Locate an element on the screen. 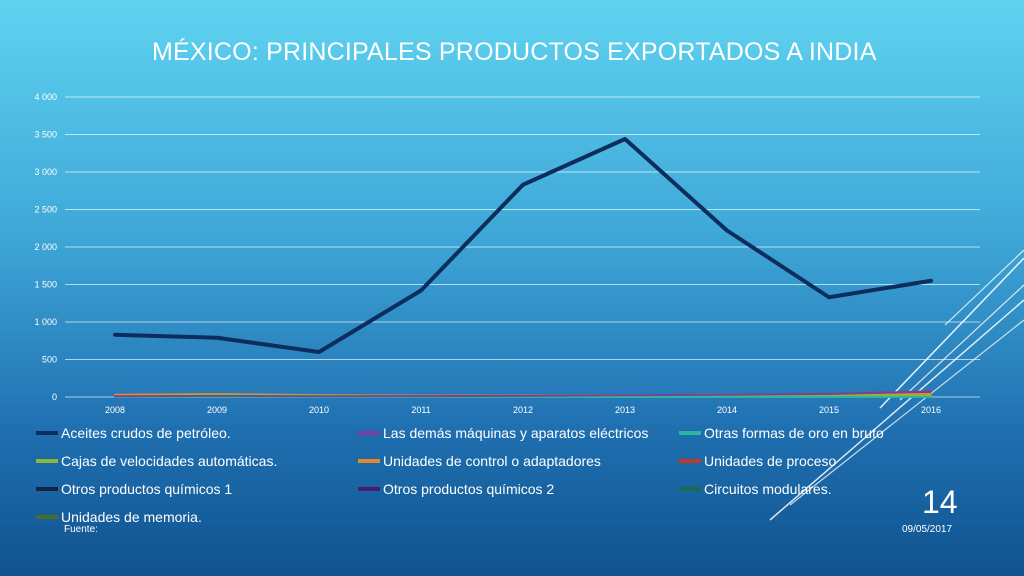 The width and height of the screenshot is (1024, 576). legend-item: Unidades de proceso is located at coordinates (757, 461).